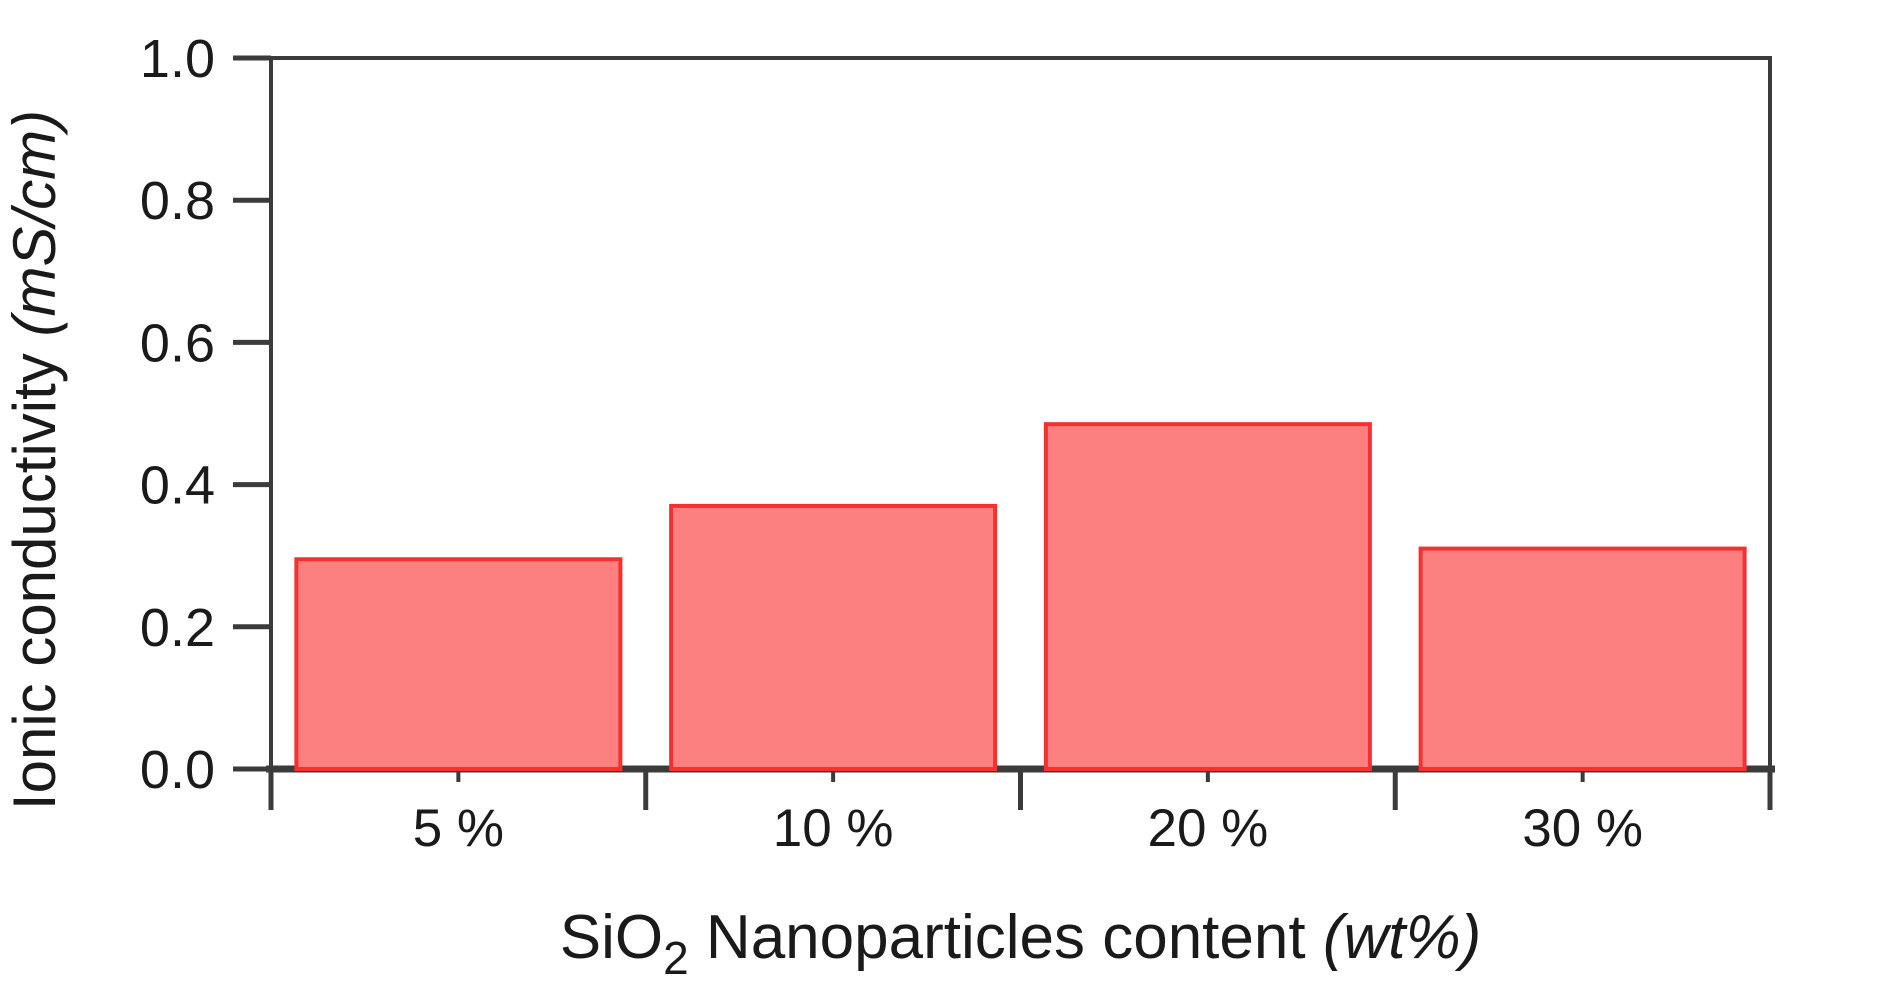  Describe the element at coordinates (458, 664) in the screenshot. I see `bar-5pct` at that location.